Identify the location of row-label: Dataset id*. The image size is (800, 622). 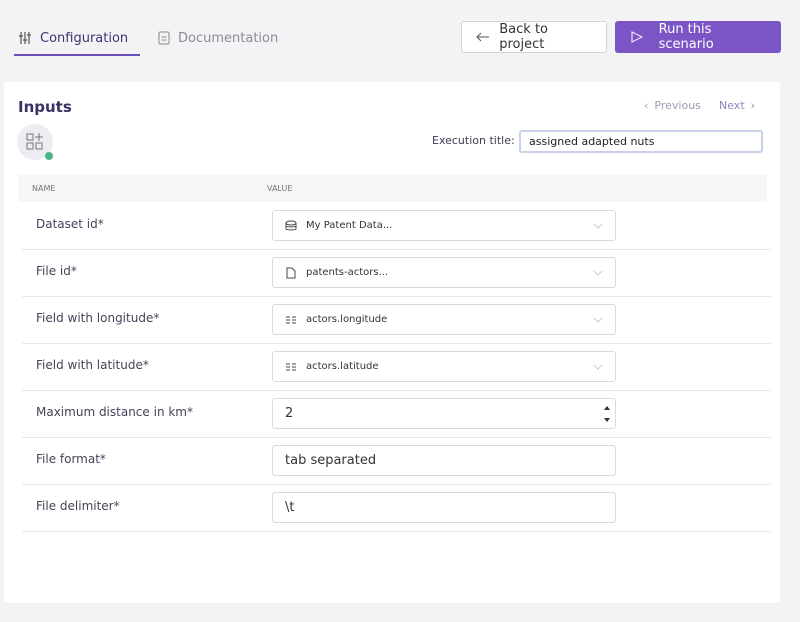
(70, 224).